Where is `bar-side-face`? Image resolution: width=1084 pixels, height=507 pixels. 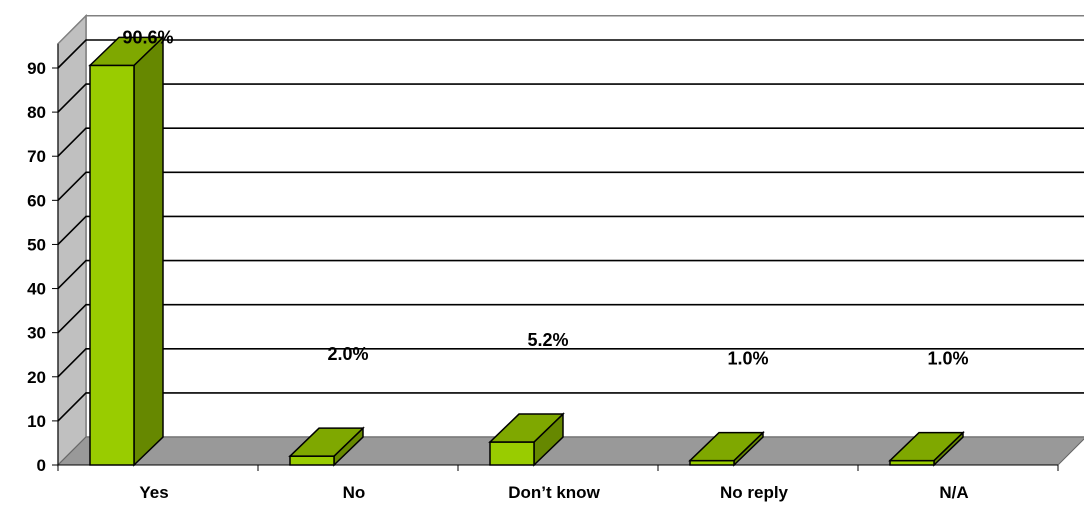 bar-side-face is located at coordinates (148, 251).